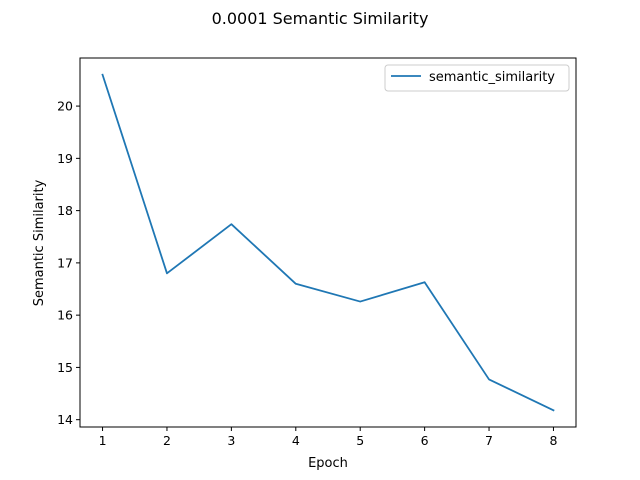  What do you see at coordinates (489, 440) in the screenshot?
I see `x-tick-label: 7` at bounding box center [489, 440].